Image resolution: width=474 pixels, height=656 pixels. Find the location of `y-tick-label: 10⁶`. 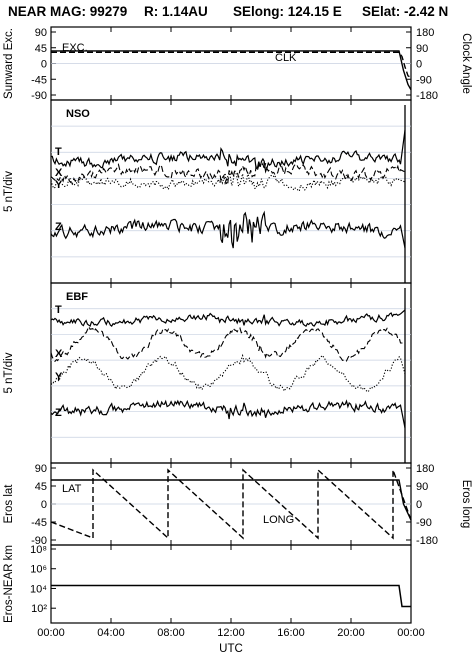

y-tick-label: 10⁶ is located at coordinates (38, 570).